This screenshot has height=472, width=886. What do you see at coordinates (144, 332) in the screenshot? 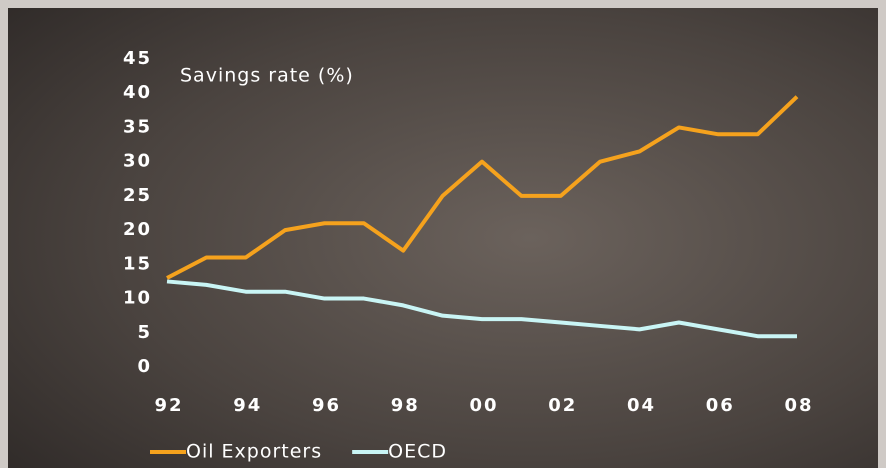
I see `y-tick-label: 5` at bounding box center [144, 332].